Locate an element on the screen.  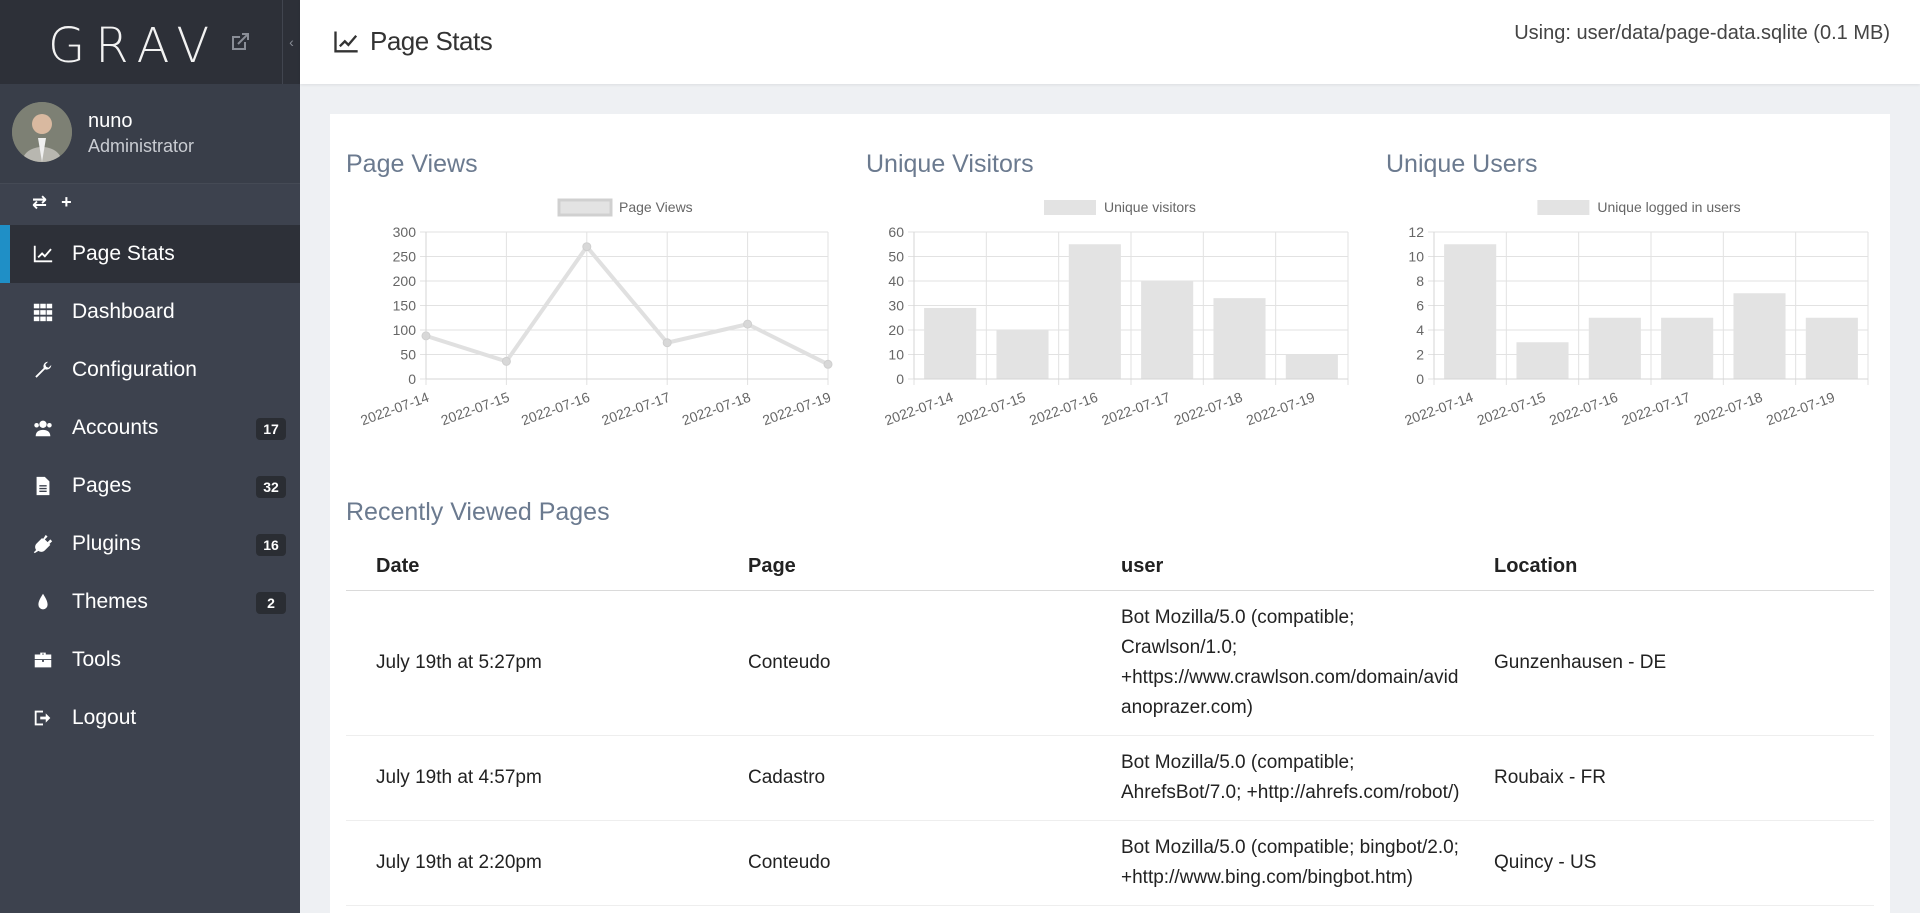
wrench-icon is located at coordinates (43, 369).